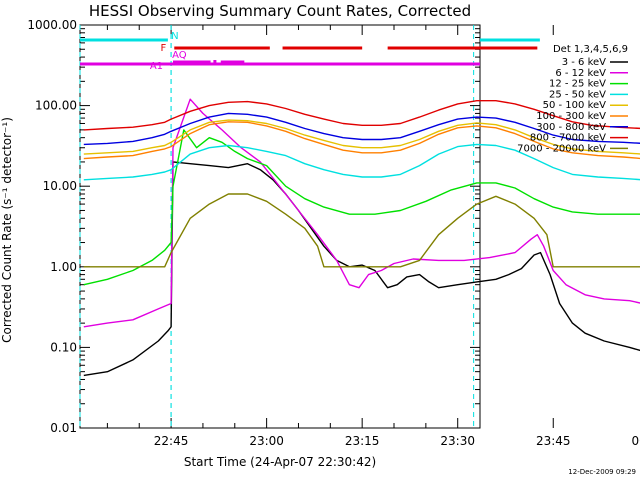  Describe the element at coordinates (266, 441) in the screenshot. I see `x-tick-label: 23:00` at that location.